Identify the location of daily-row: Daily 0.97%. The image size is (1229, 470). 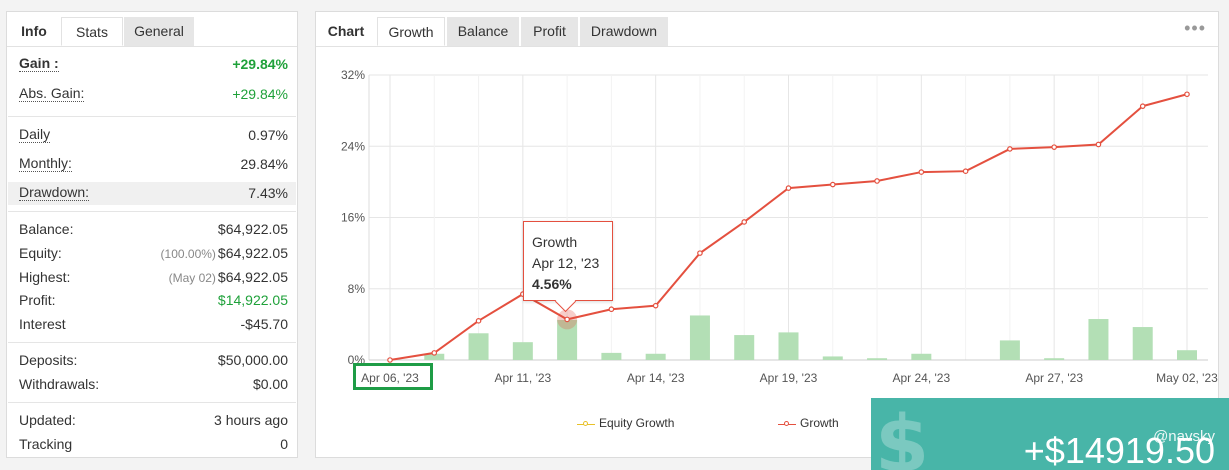
(152, 135).